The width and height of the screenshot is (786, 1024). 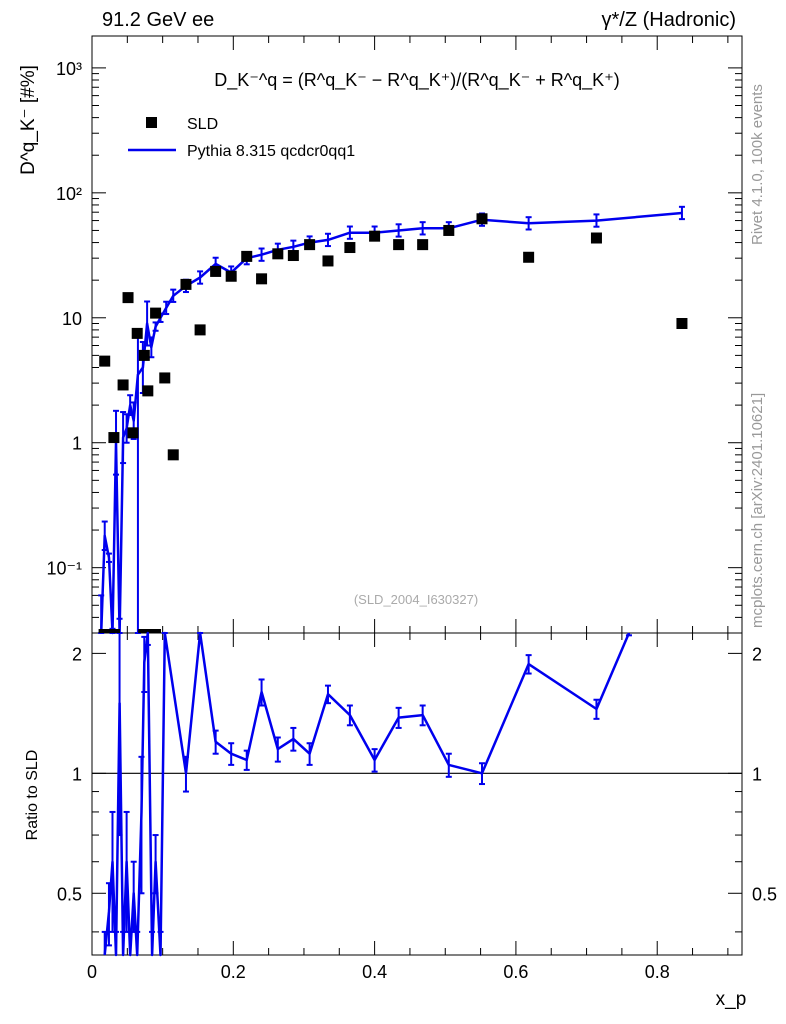 I want to click on x-tick-label: 0.4, so click(x=374, y=972).